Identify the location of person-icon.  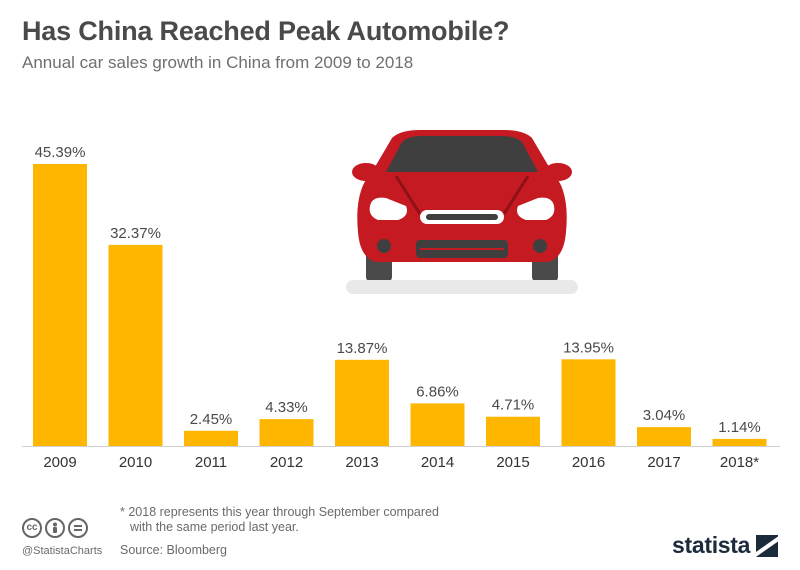
(55, 528).